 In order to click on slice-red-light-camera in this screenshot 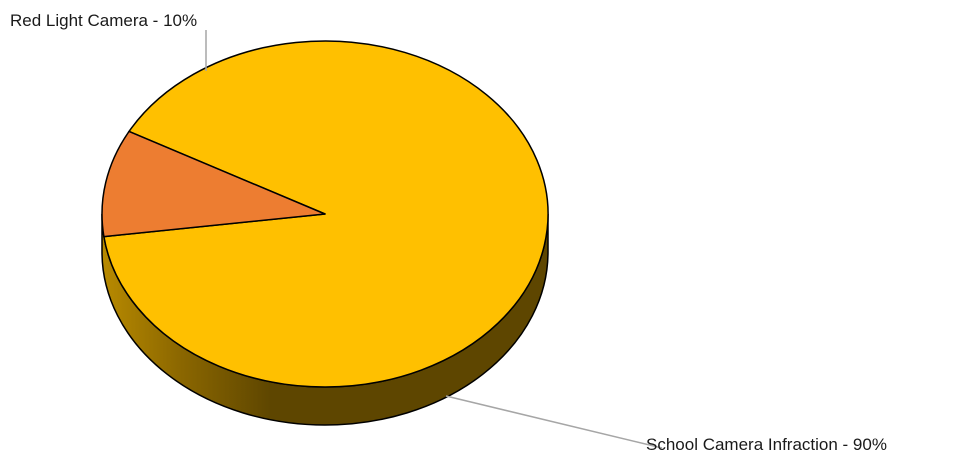, I will do `click(213, 184)`.